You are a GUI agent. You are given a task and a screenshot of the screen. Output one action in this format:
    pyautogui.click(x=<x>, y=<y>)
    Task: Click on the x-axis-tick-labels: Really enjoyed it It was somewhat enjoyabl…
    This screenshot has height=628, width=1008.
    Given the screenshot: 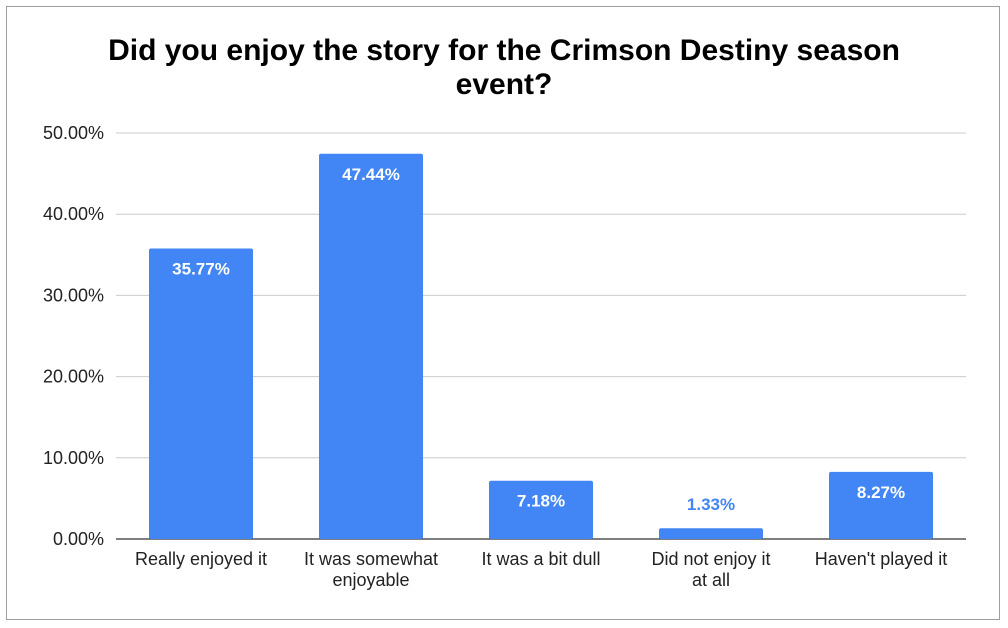 What is the action you would take?
    pyautogui.click(x=541, y=569)
    